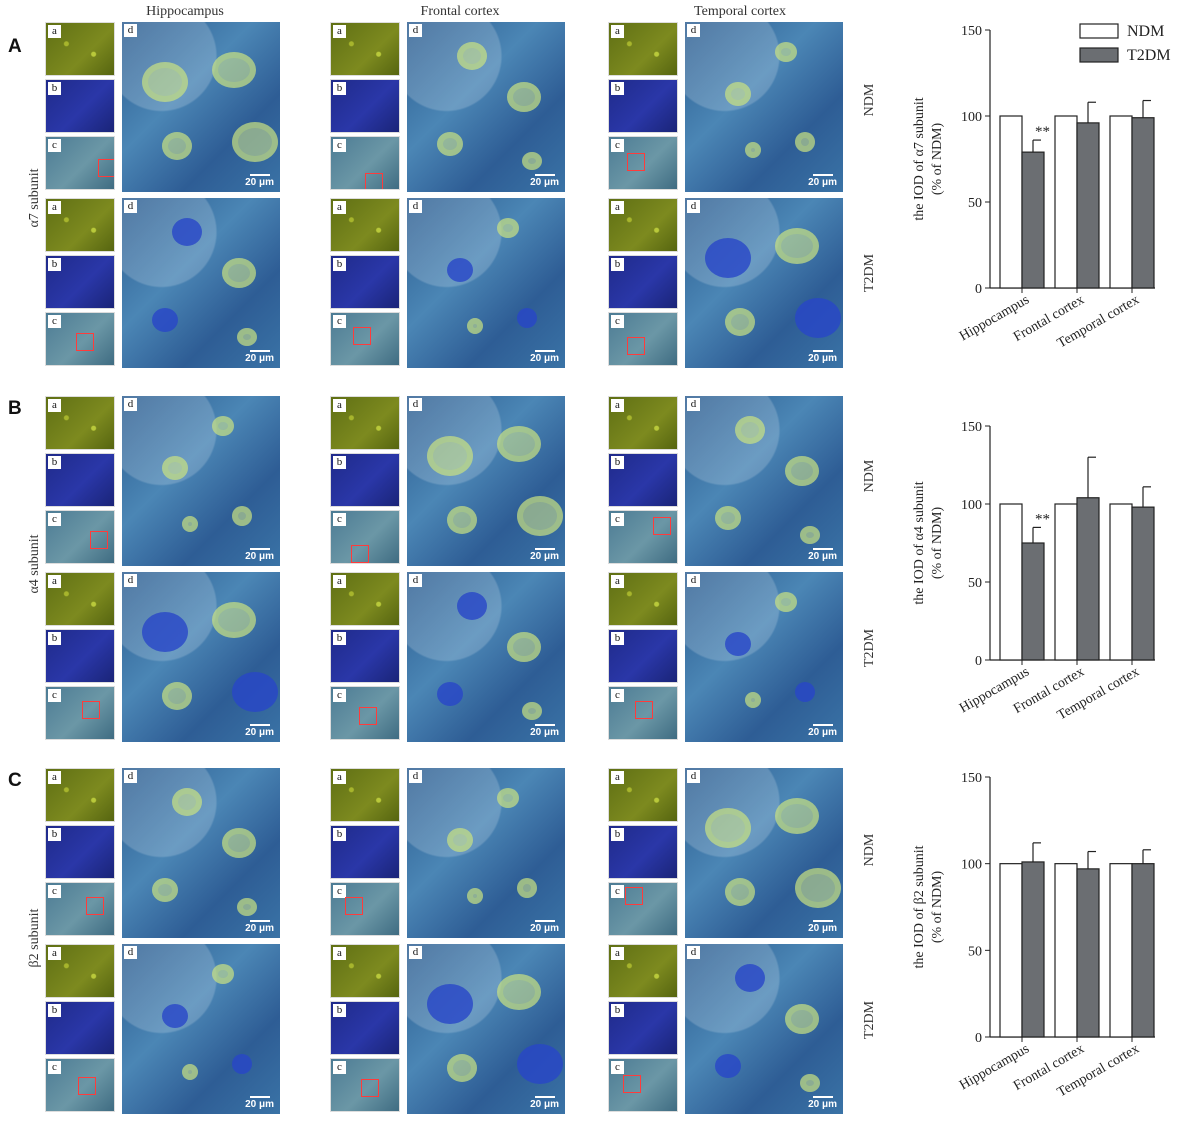 The height and width of the screenshot is (1131, 1200). Describe the element at coordinates (869, 100) in the screenshot. I see `condition-label-ndm-a: NDM` at that location.